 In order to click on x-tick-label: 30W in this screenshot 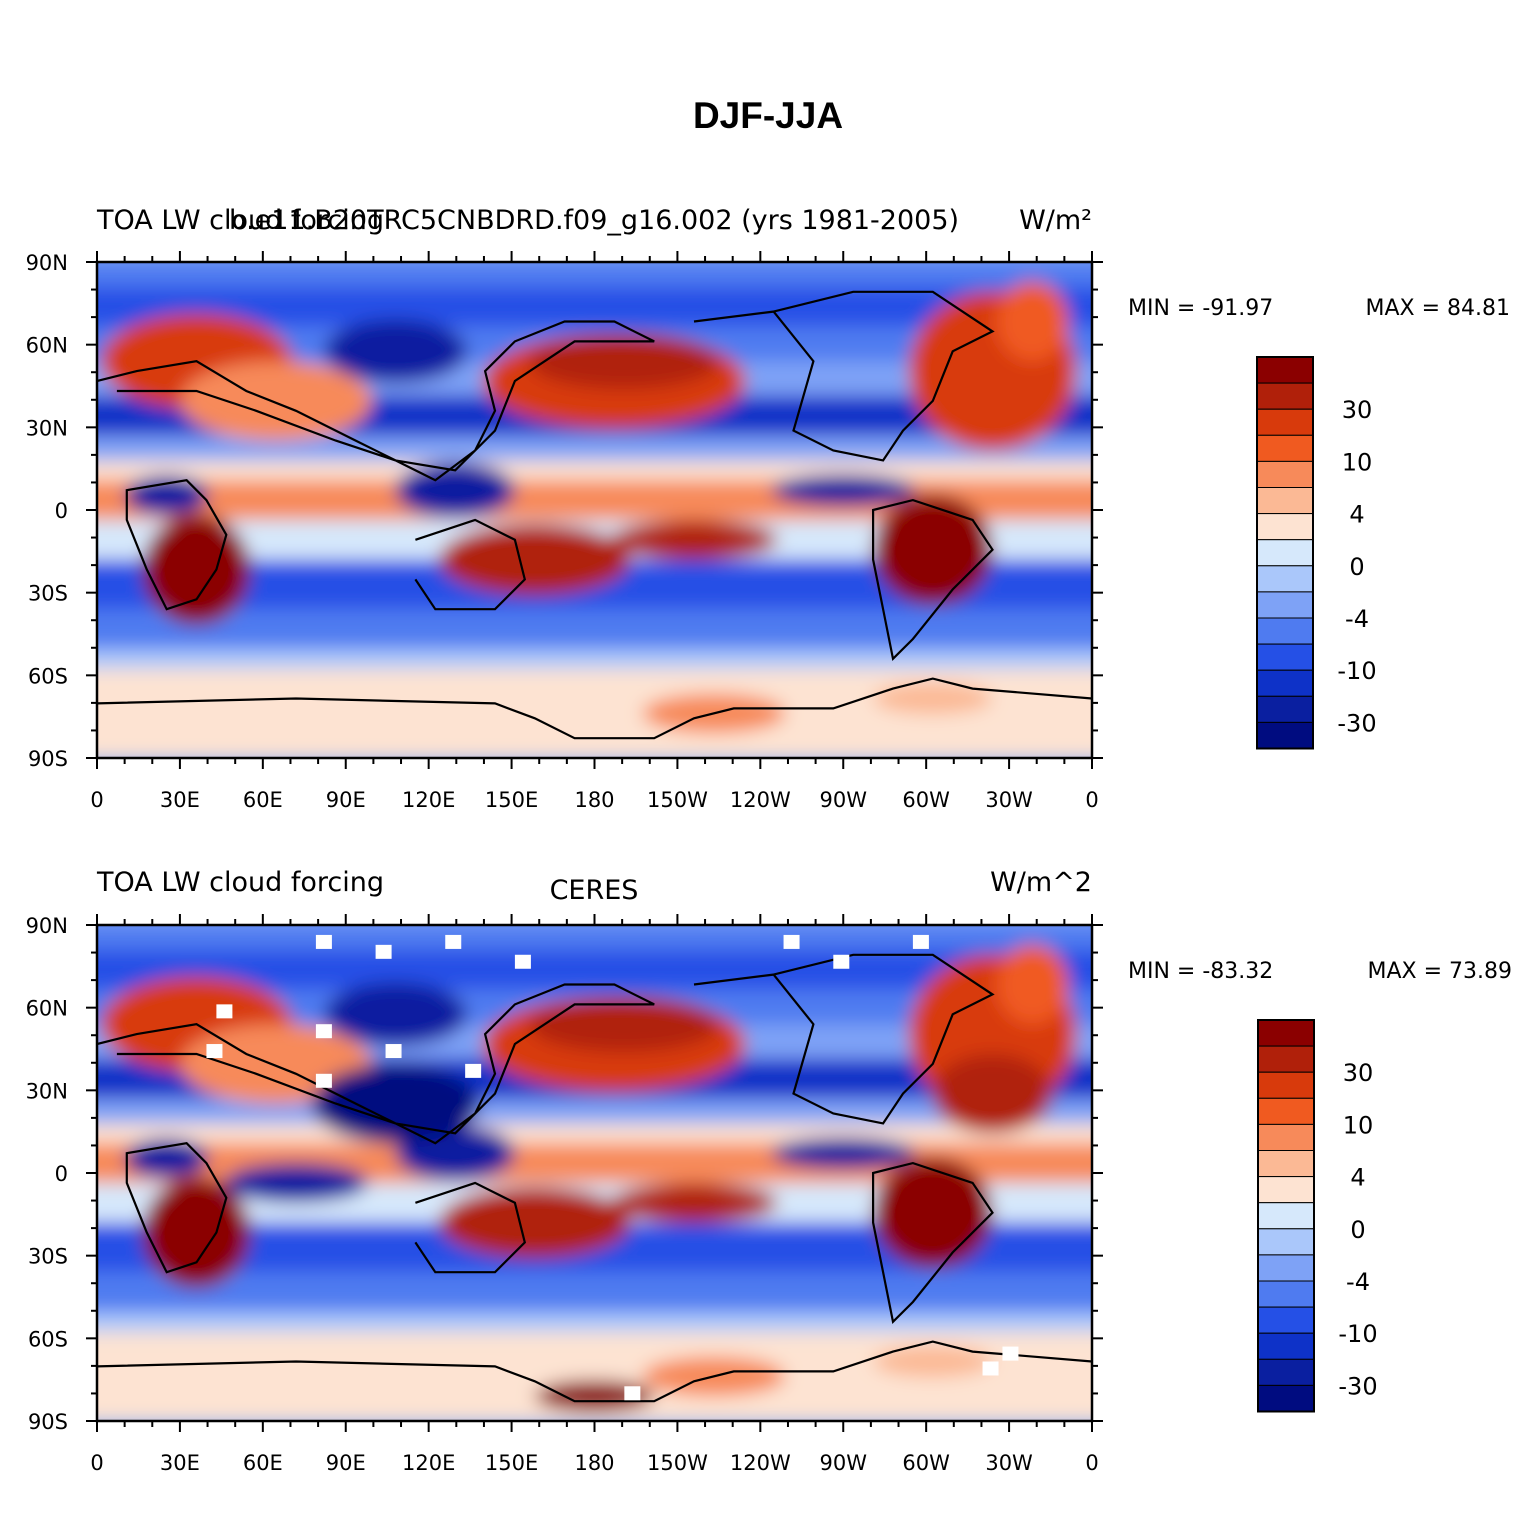, I will do `click(1009, 1463)`.